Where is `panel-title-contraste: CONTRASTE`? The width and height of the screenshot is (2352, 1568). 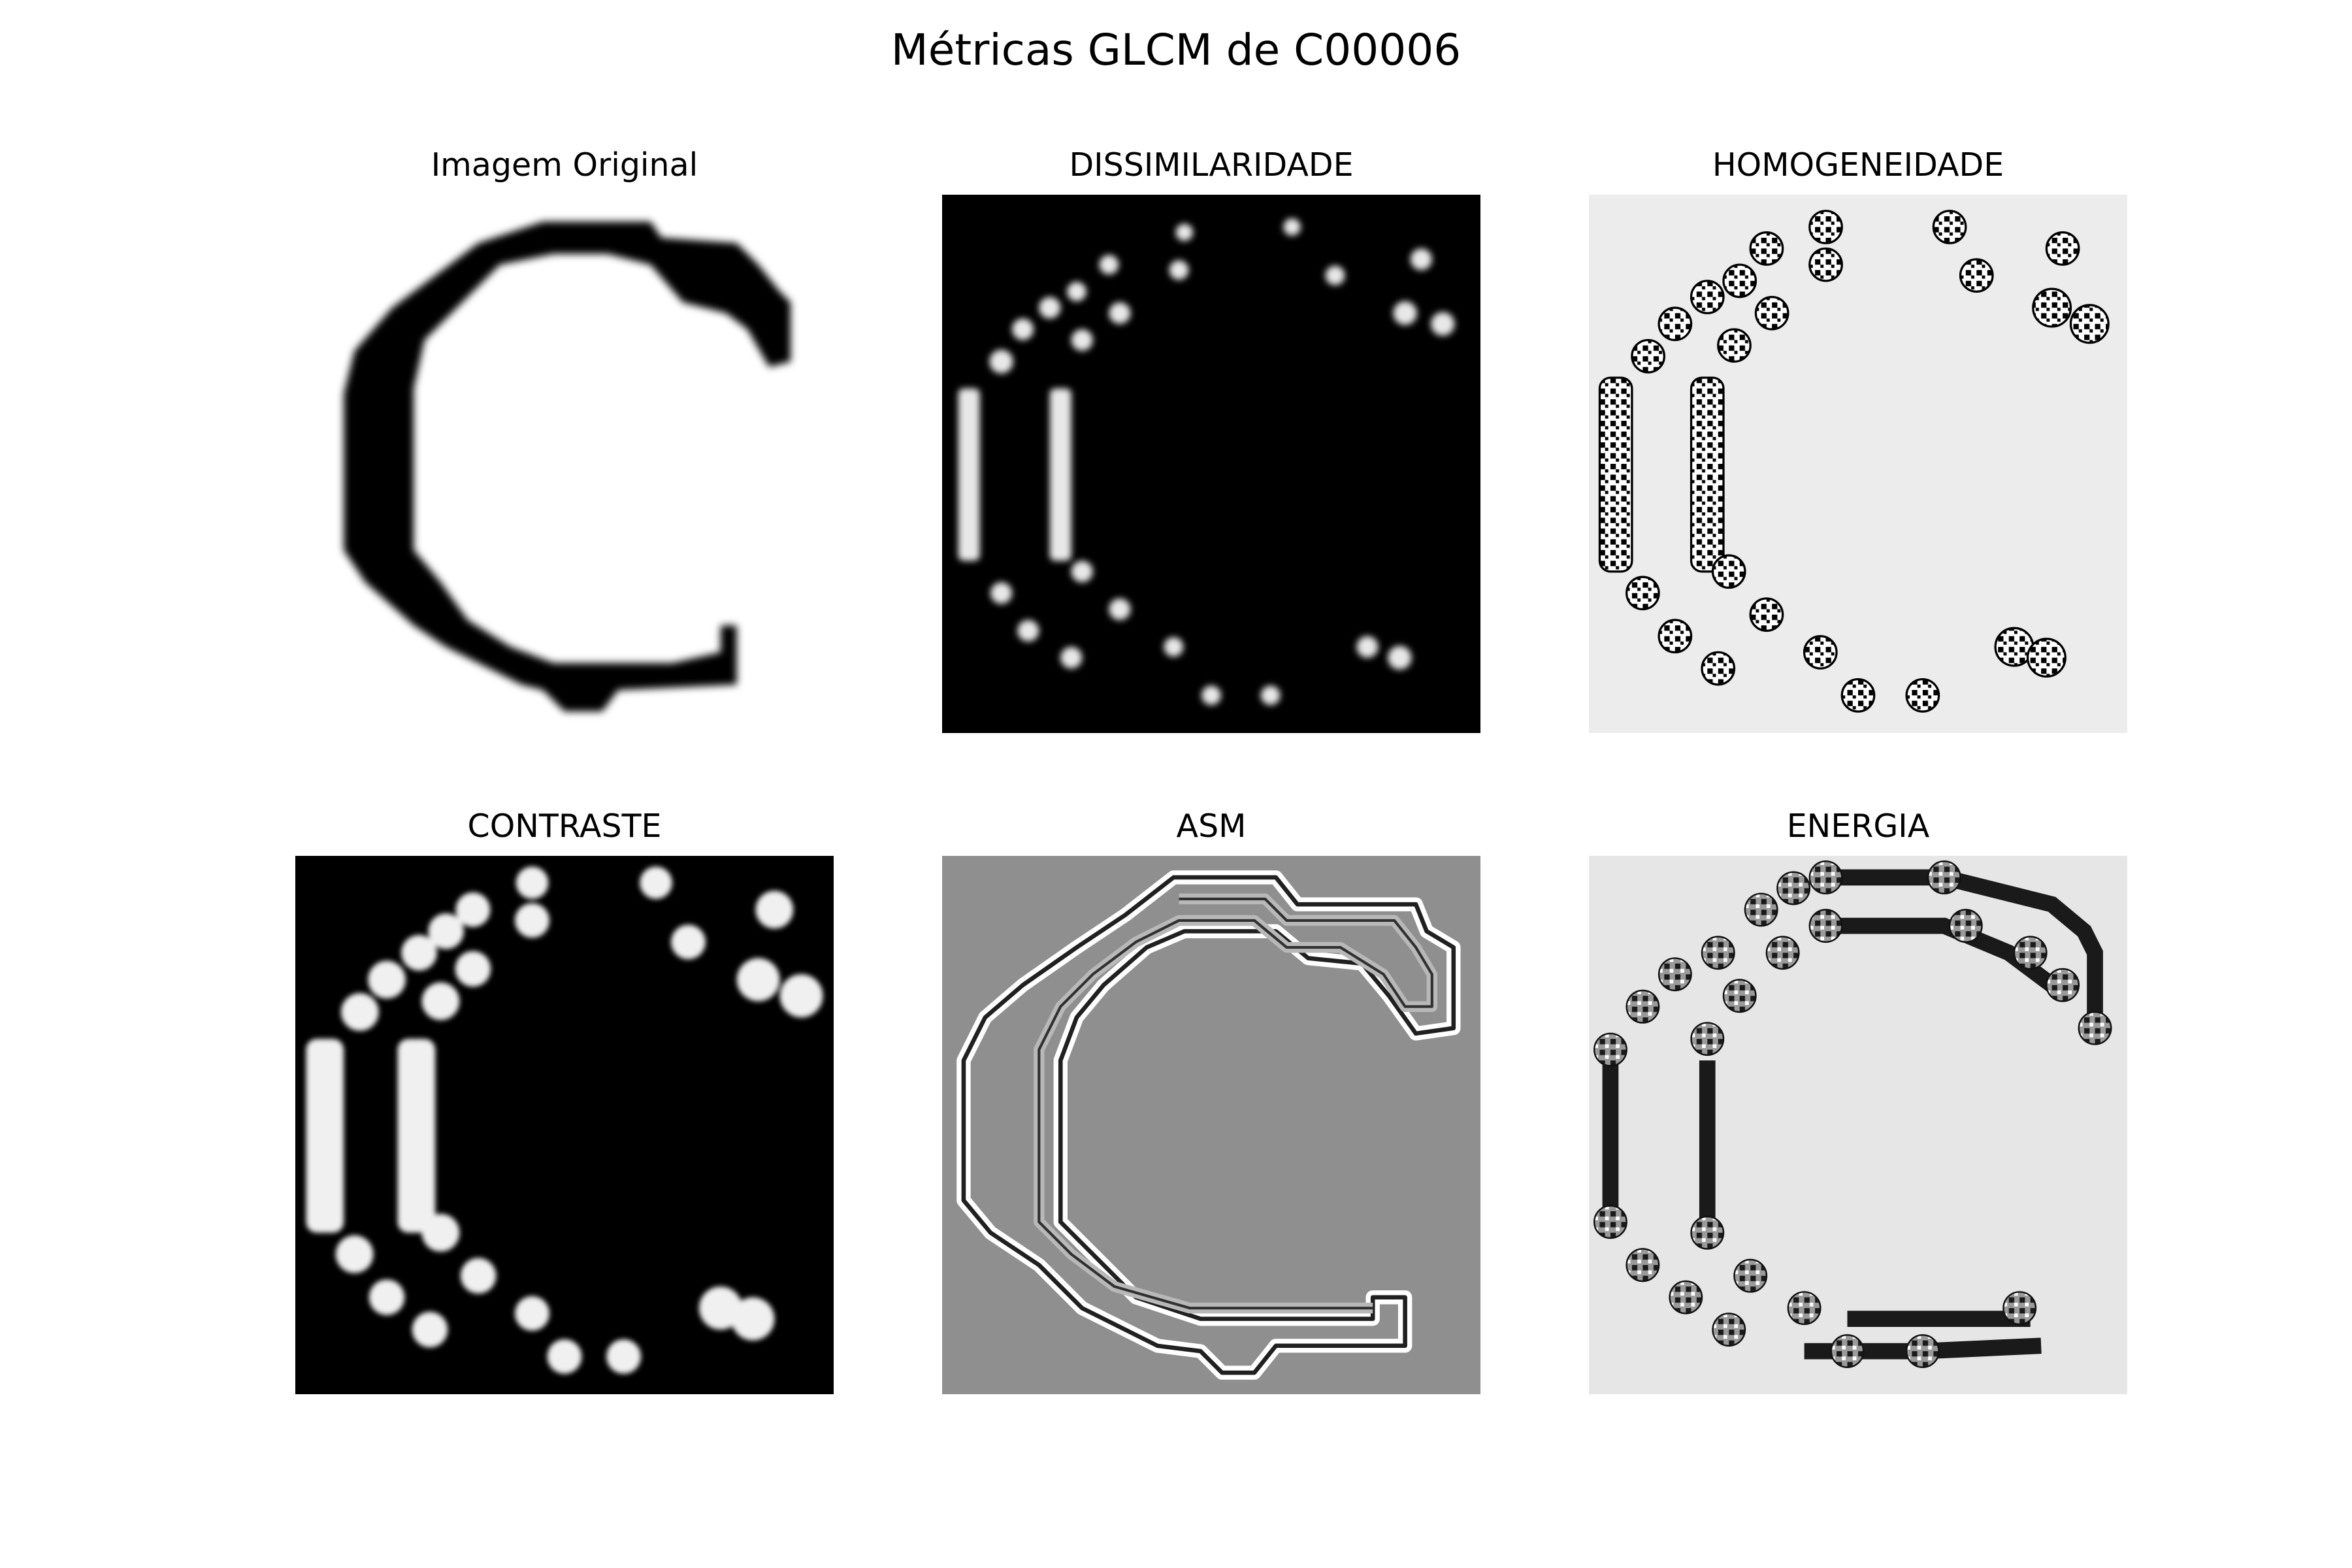 panel-title-contraste: CONTRASTE is located at coordinates (564, 826).